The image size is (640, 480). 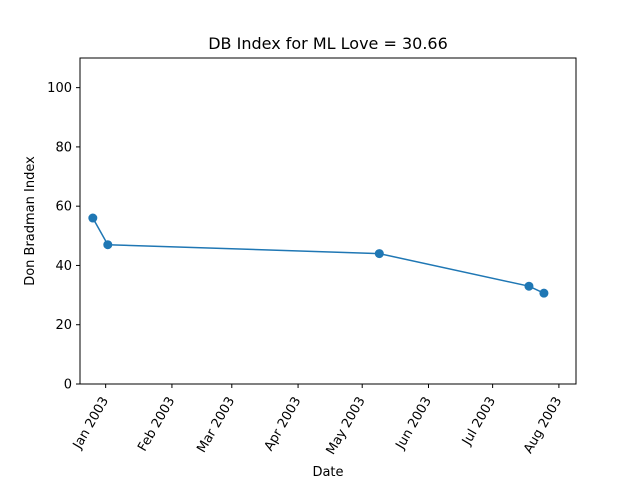 I want to click on series-layer, so click(x=318, y=255).